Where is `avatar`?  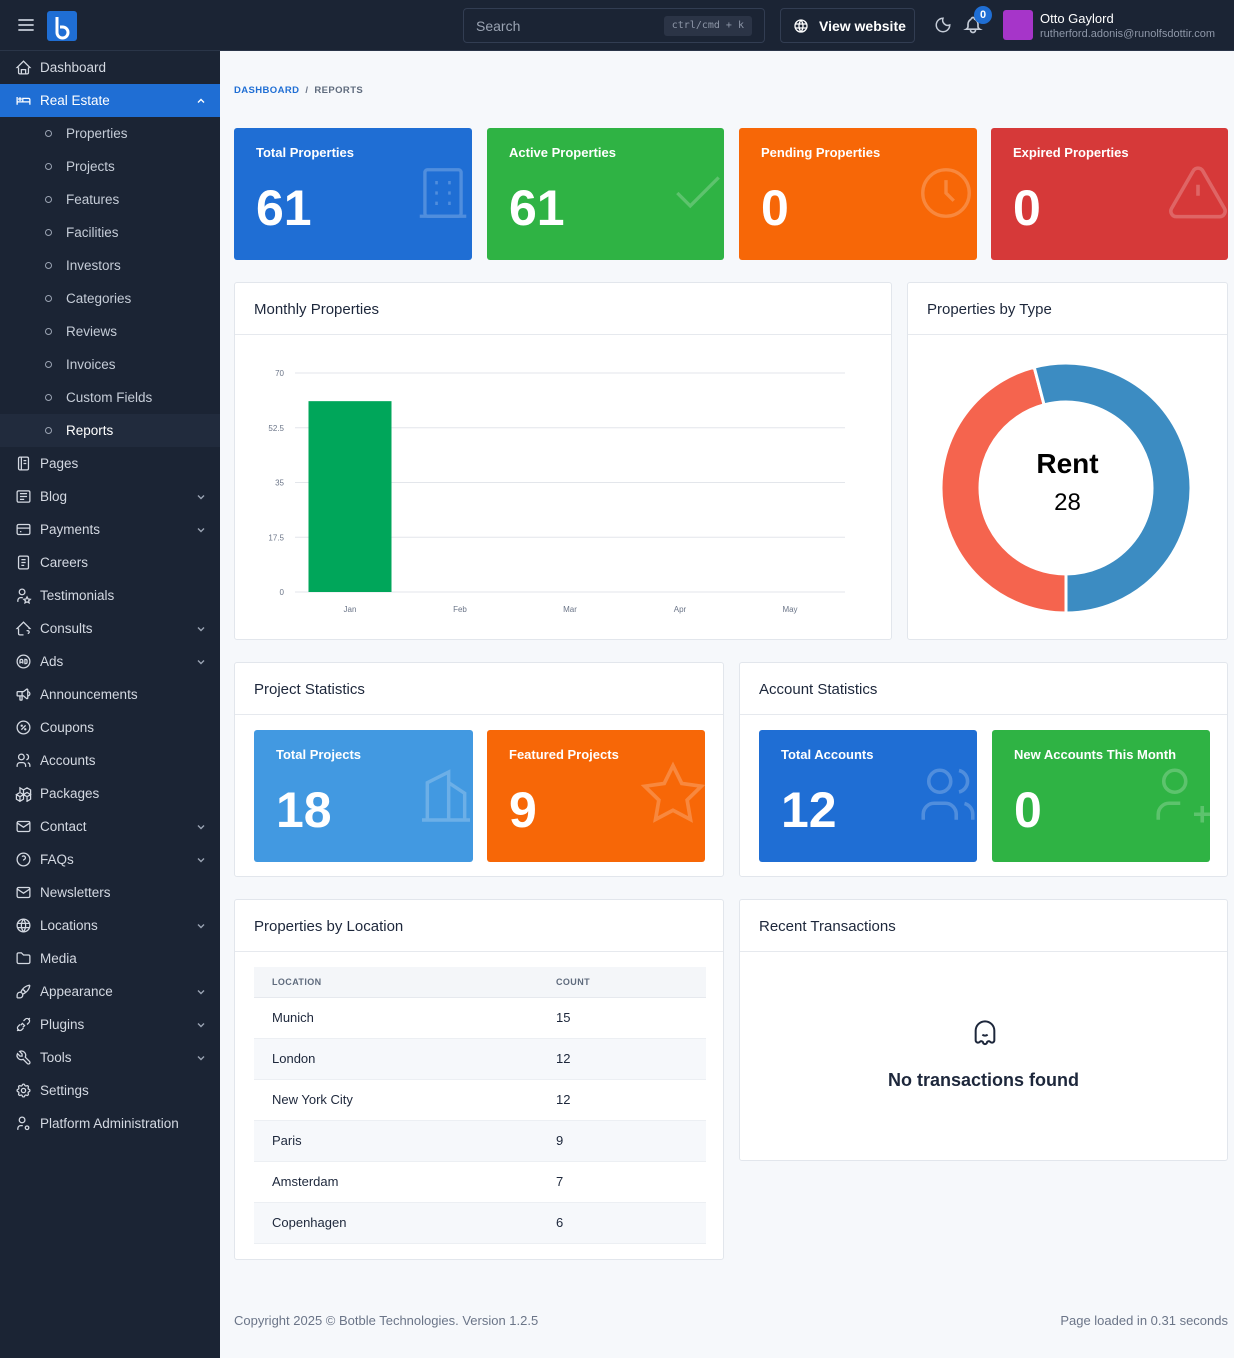
avatar is located at coordinates (1018, 25).